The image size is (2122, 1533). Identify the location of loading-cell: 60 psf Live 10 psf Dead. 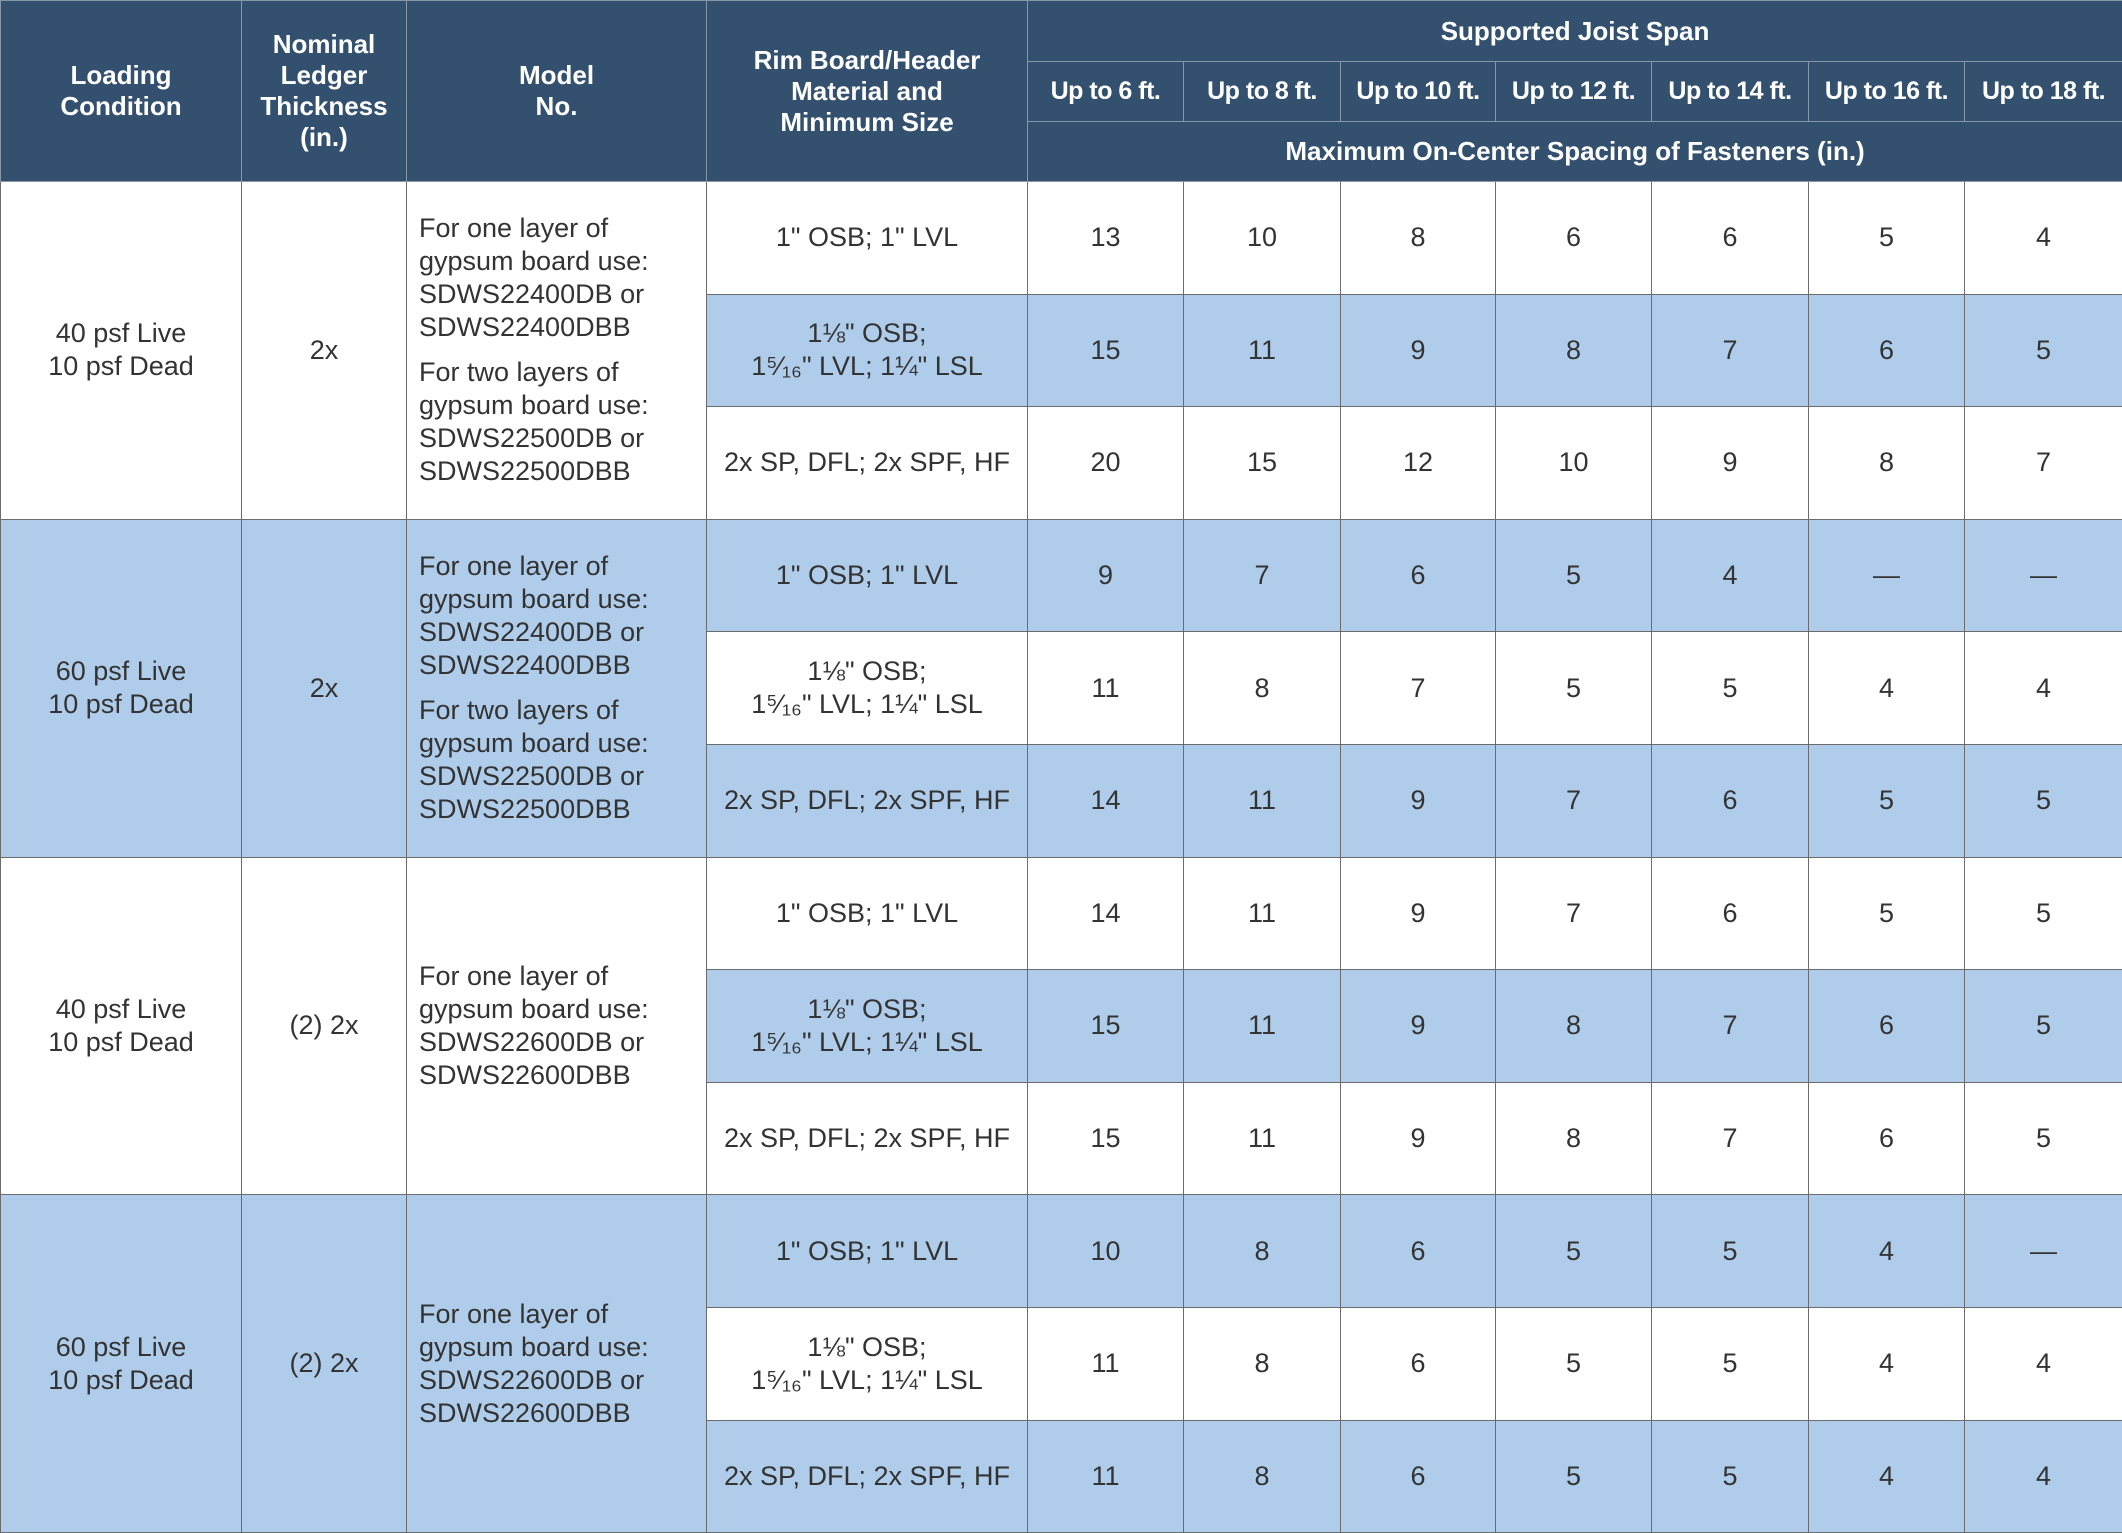
(121, 1363).